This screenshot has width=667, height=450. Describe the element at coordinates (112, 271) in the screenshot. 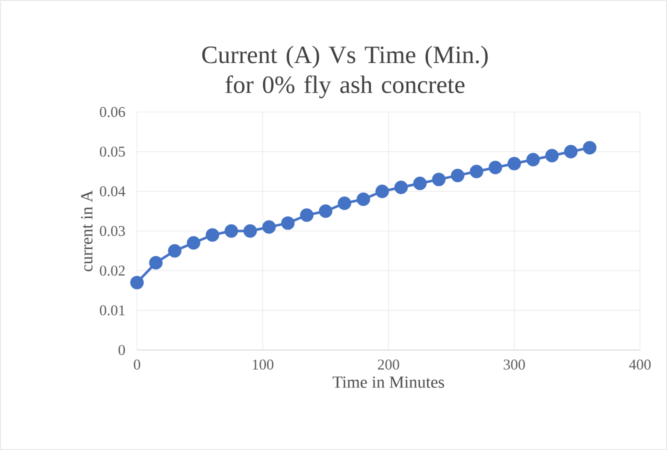

I see `y-tick-label: 0.02` at that location.